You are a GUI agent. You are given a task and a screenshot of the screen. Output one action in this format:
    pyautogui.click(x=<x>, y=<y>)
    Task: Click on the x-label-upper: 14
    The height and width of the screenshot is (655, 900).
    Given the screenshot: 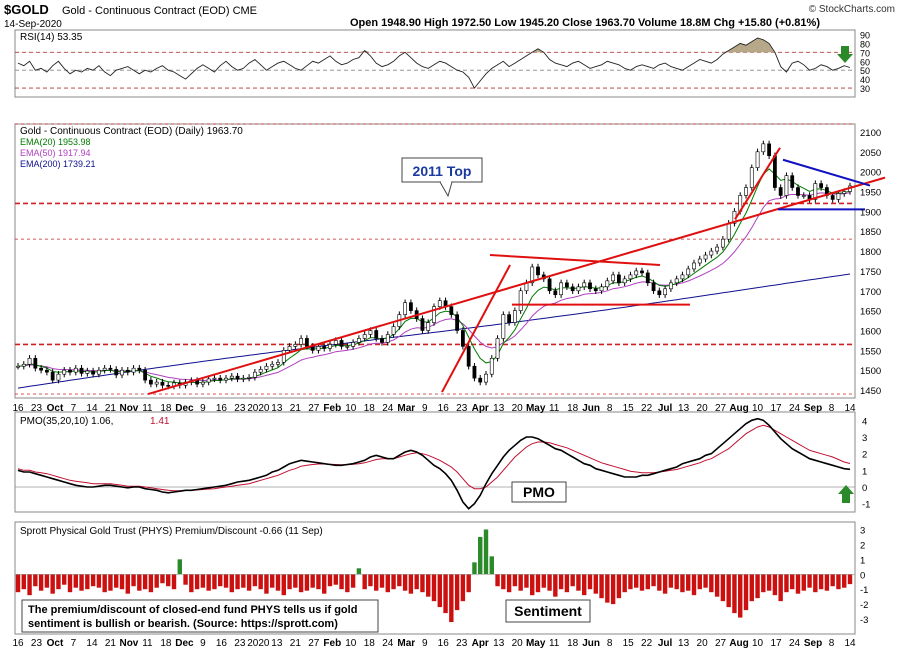 What is the action you would take?
    pyautogui.click(x=850, y=408)
    